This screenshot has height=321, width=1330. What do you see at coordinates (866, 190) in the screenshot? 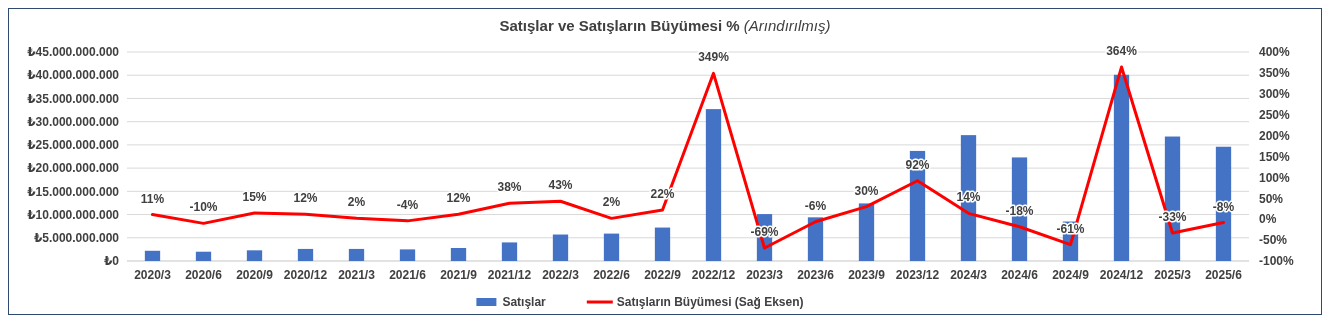
I see `data-label: 30%` at bounding box center [866, 190].